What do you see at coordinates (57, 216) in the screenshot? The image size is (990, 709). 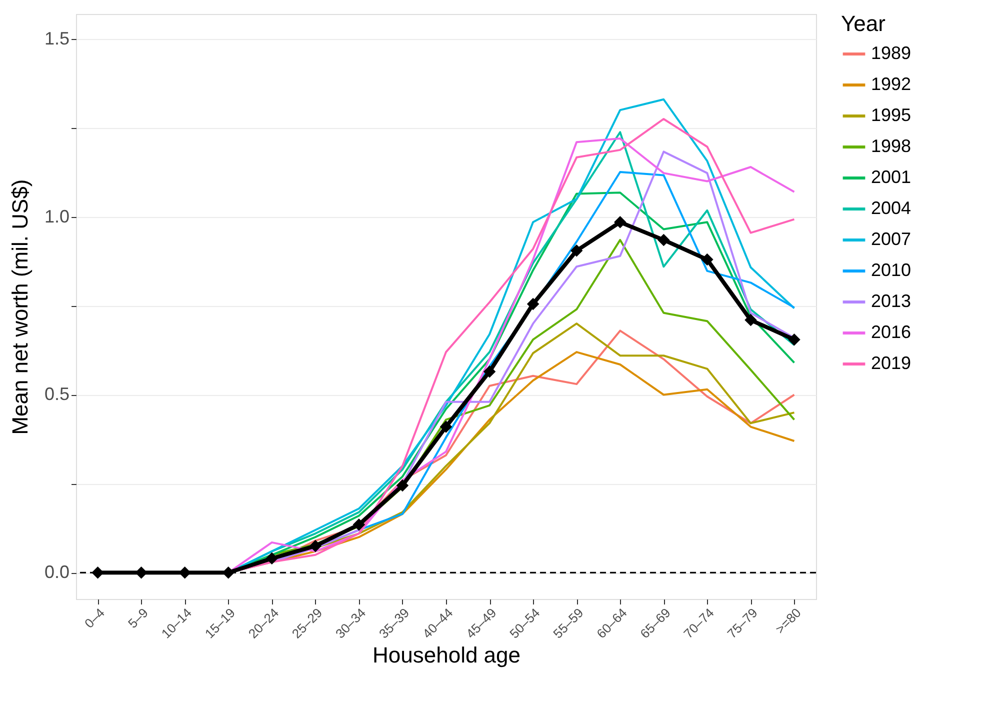 I see `y-tick-label: 1.0` at bounding box center [57, 216].